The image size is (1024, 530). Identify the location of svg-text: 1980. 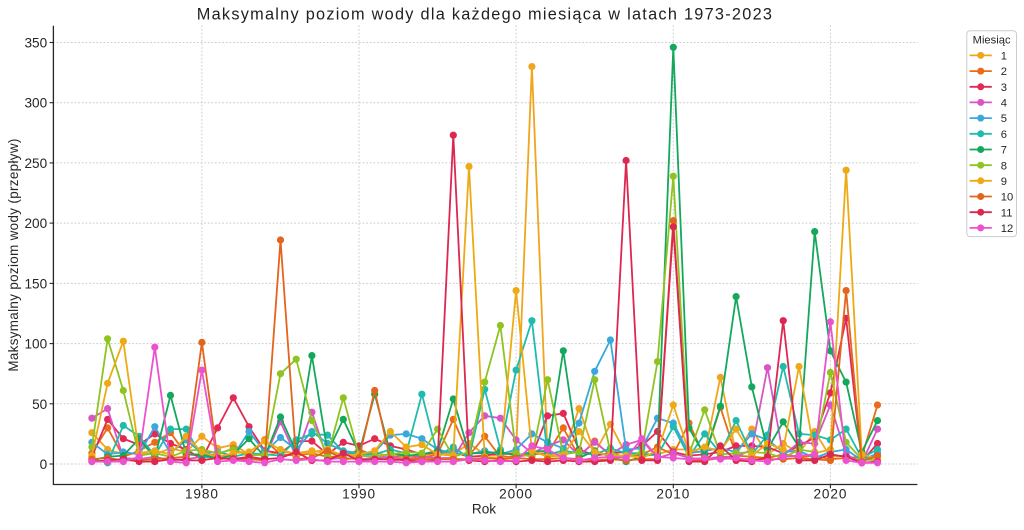
(202, 494).